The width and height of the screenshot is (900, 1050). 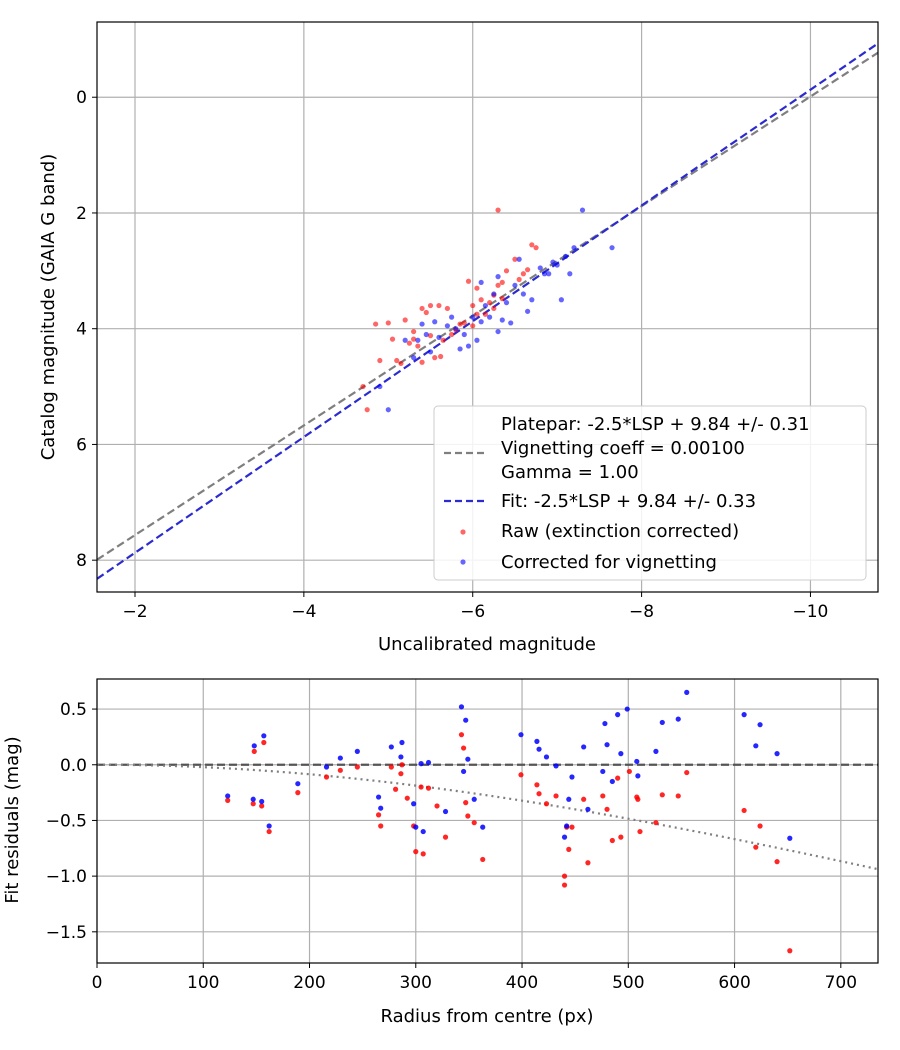 What do you see at coordinates (73, 766) in the screenshot?
I see `residuals-y-tick-label: 0.0` at bounding box center [73, 766].